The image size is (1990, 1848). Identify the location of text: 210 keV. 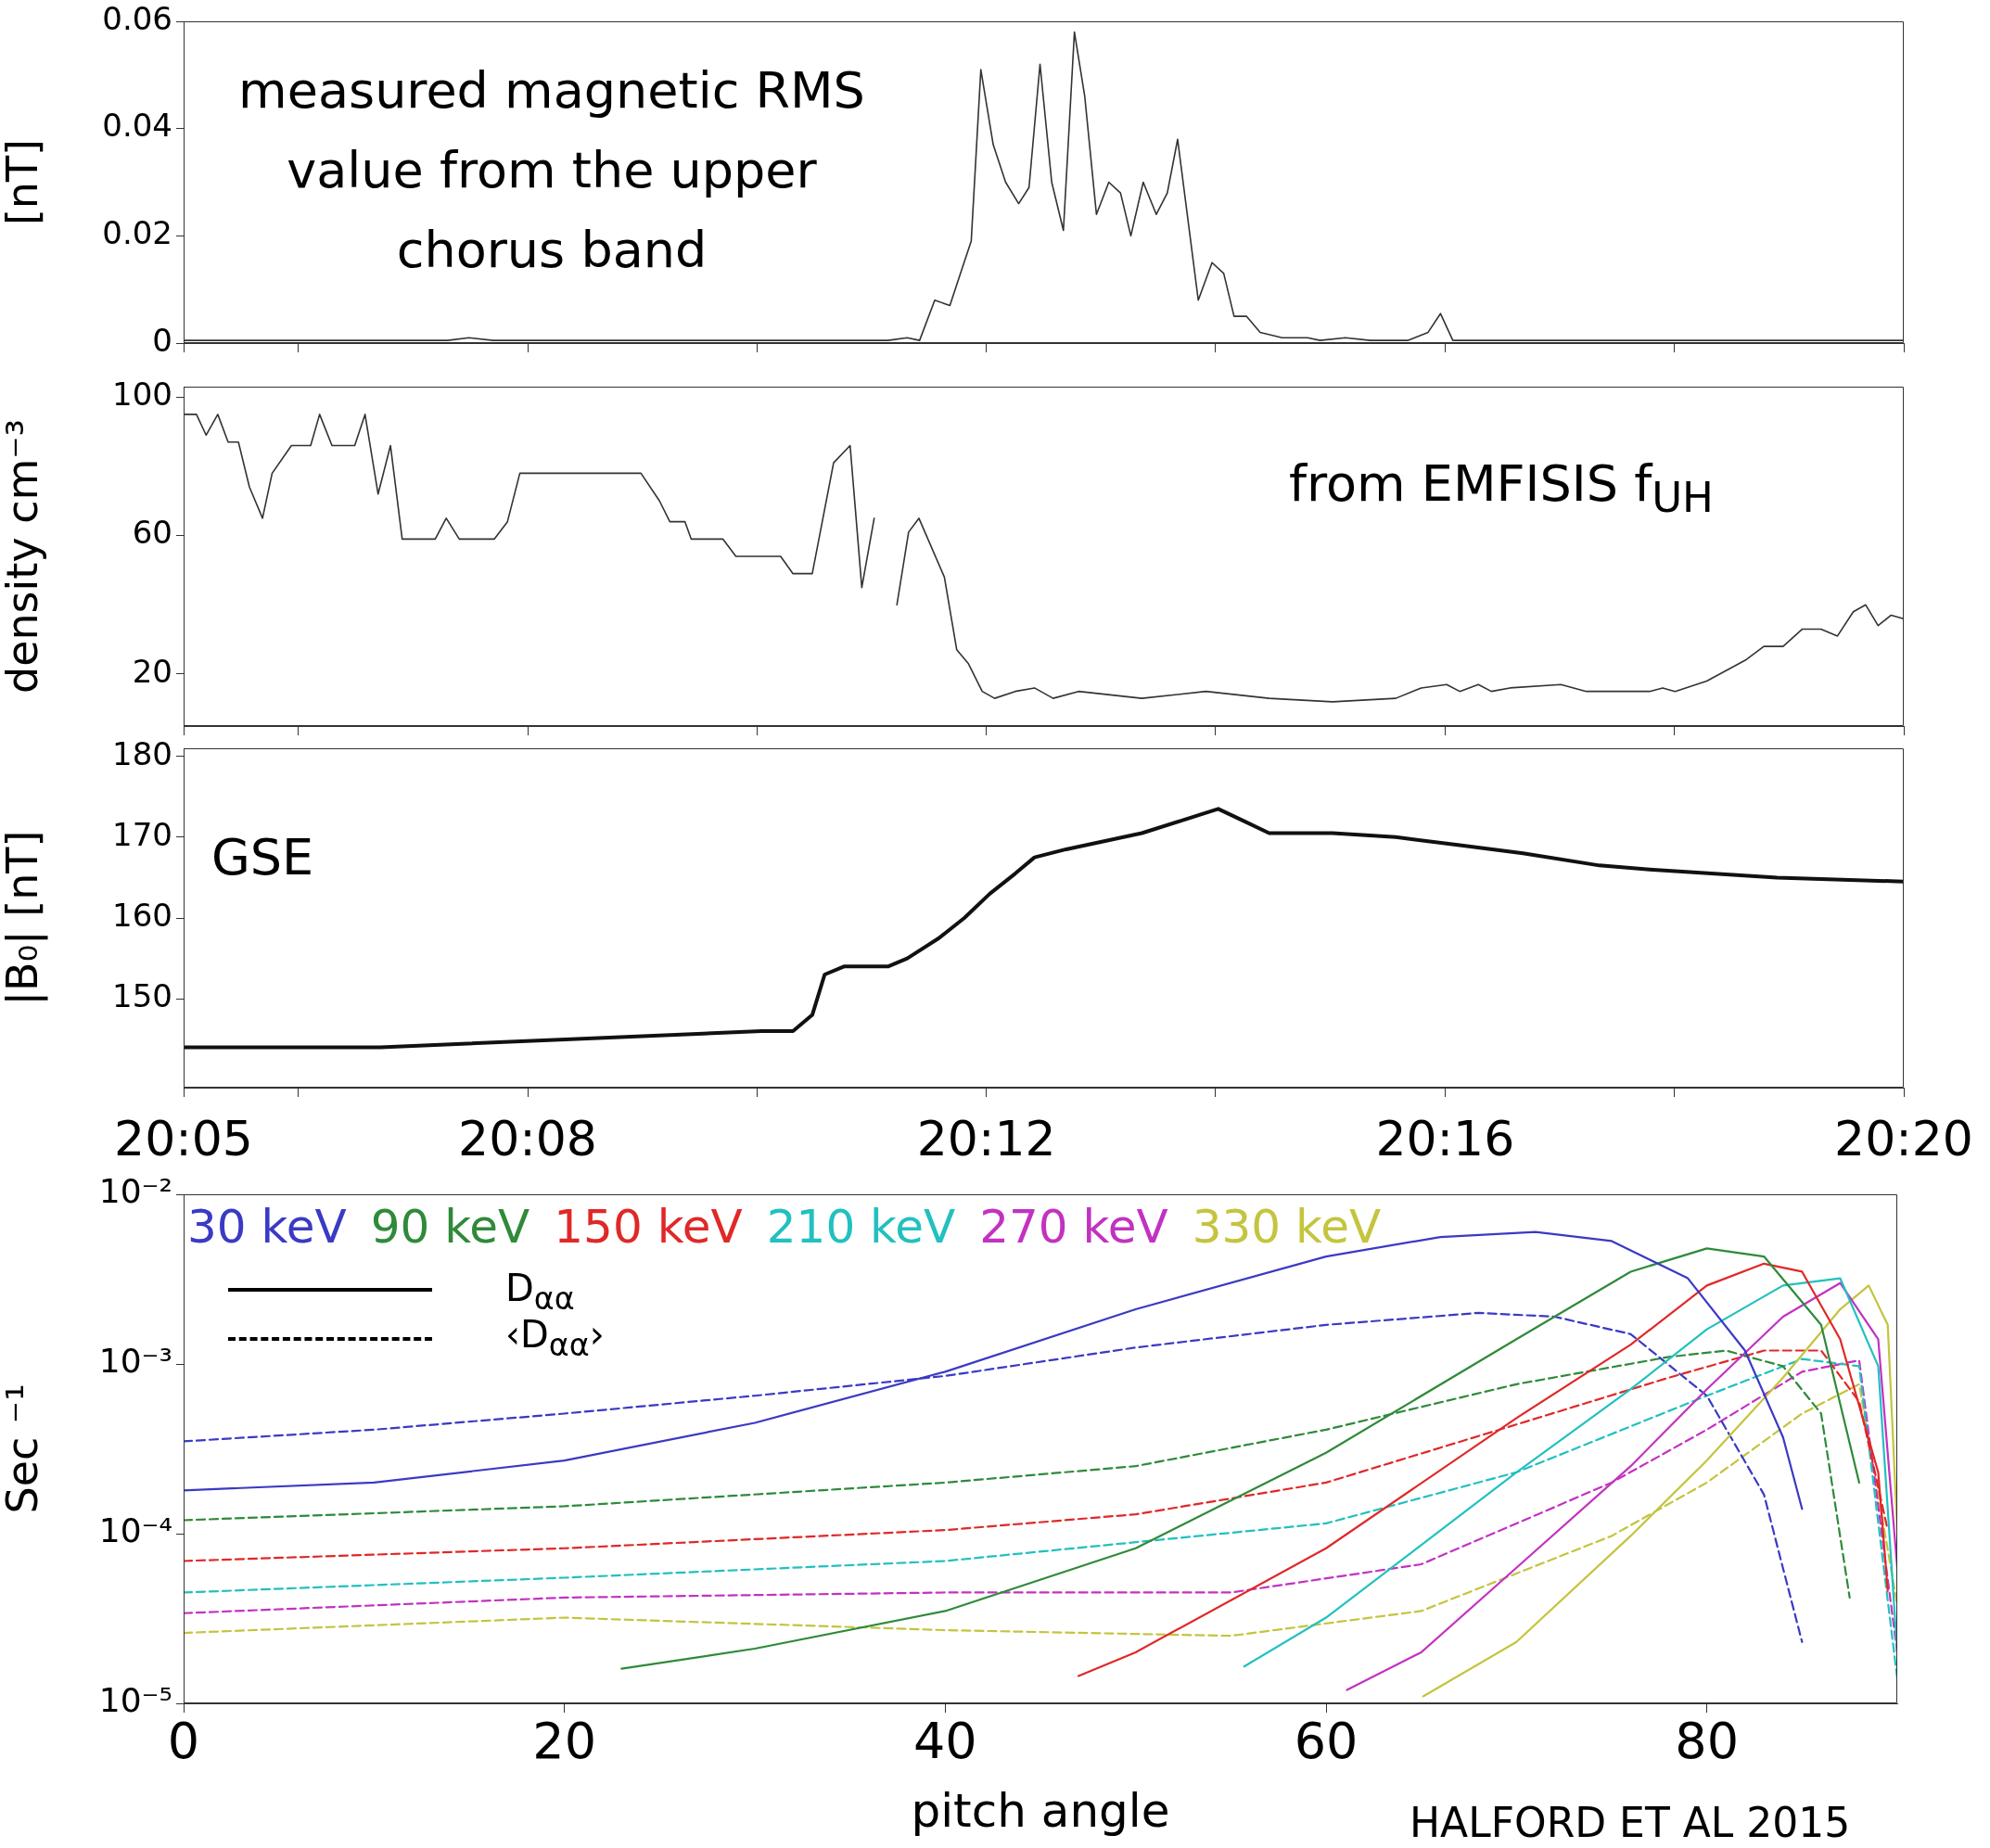
(861, 1227).